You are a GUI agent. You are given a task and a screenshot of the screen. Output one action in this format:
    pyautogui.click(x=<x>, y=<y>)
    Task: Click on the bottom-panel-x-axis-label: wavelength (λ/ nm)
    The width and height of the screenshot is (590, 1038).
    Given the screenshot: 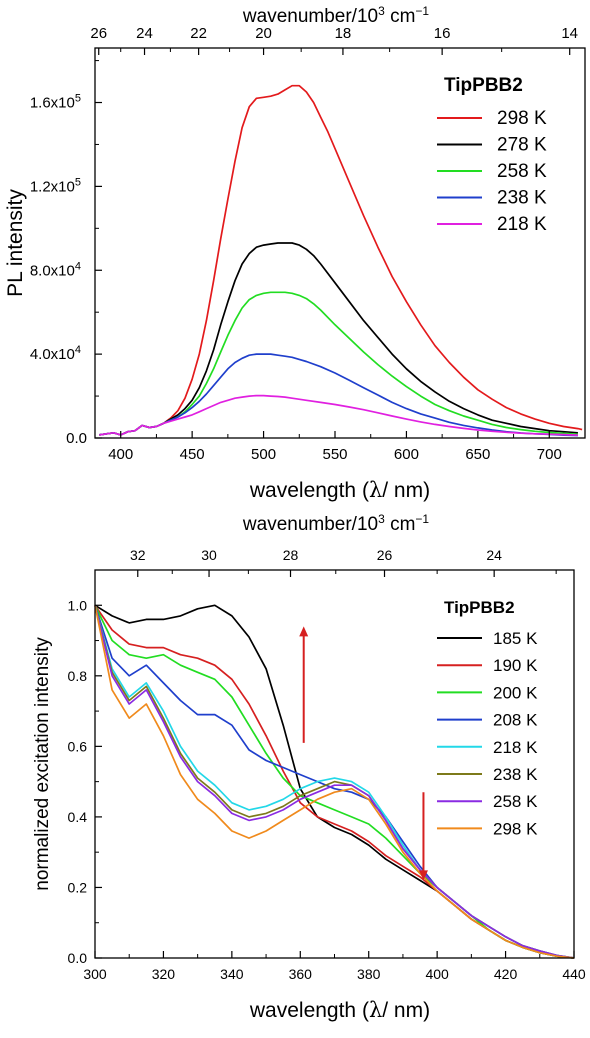 What is the action you would take?
    pyautogui.click(x=339, y=1010)
    